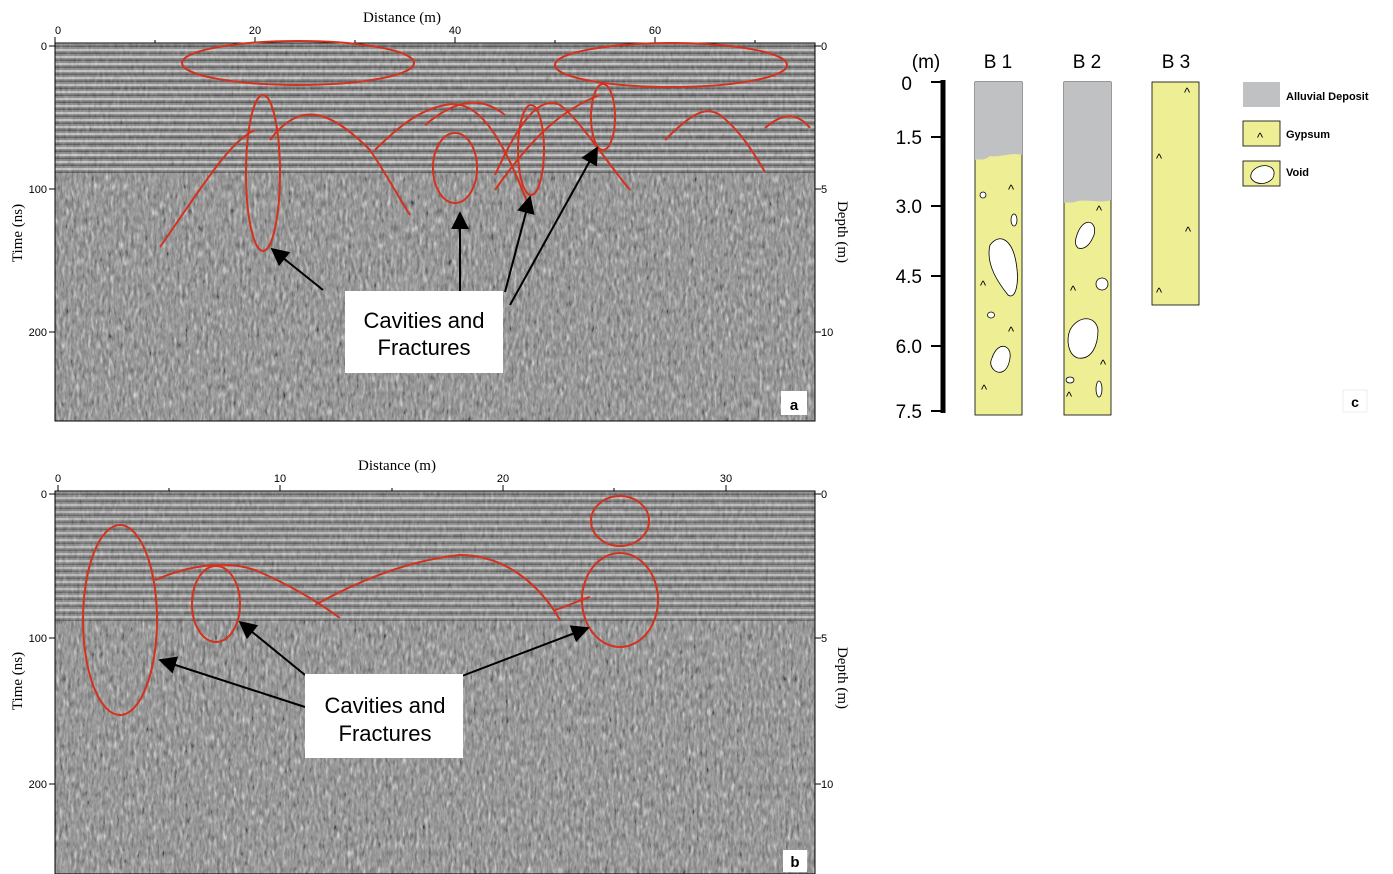  What do you see at coordinates (818, 189) in the screenshot?
I see `panel-a-depth-ticks` at bounding box center [818, 189].